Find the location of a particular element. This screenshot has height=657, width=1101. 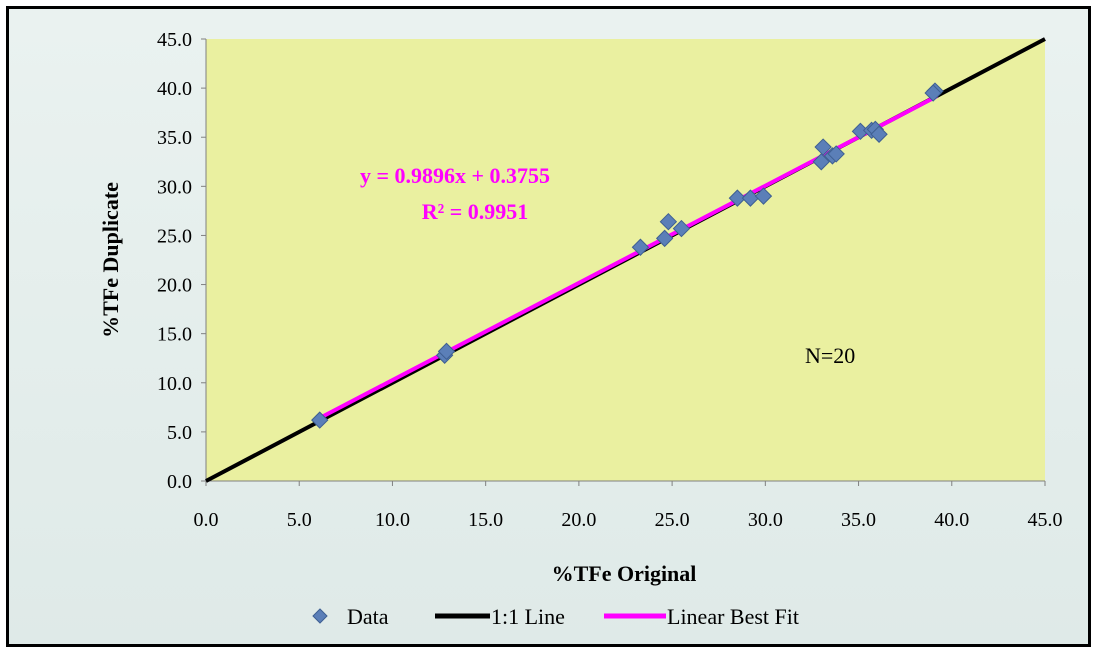

x-tick-label: 35.0 is located at coordinates (858, 520).